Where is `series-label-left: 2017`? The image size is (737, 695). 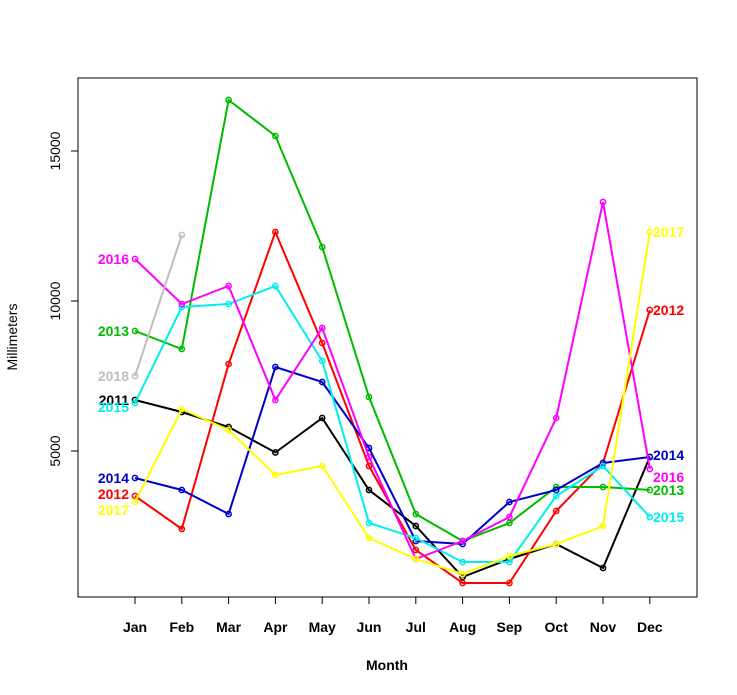
series-label-left: 2017 is located at coordinates (113, 510).